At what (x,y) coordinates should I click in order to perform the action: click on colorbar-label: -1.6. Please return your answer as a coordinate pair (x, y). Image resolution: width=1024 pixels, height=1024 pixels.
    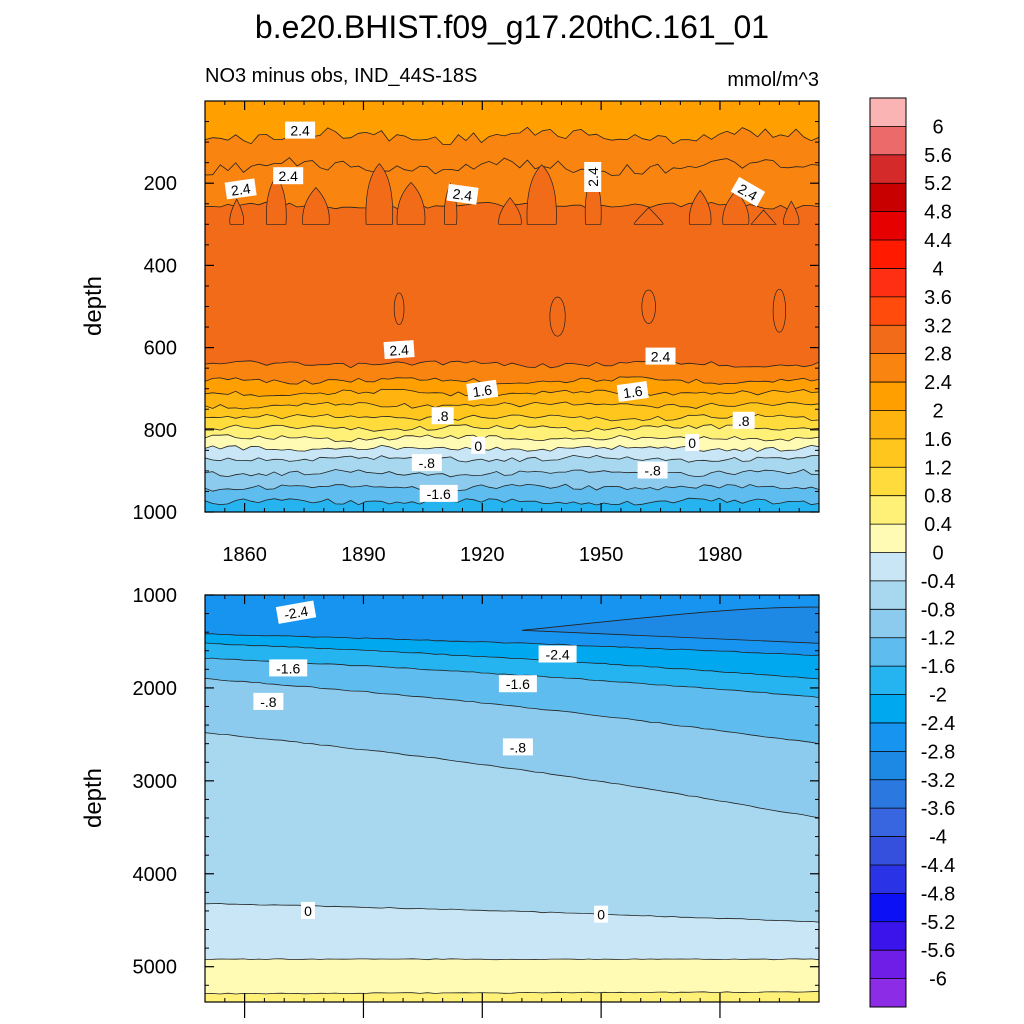
    Looking at the image, I should click on (938, 667).